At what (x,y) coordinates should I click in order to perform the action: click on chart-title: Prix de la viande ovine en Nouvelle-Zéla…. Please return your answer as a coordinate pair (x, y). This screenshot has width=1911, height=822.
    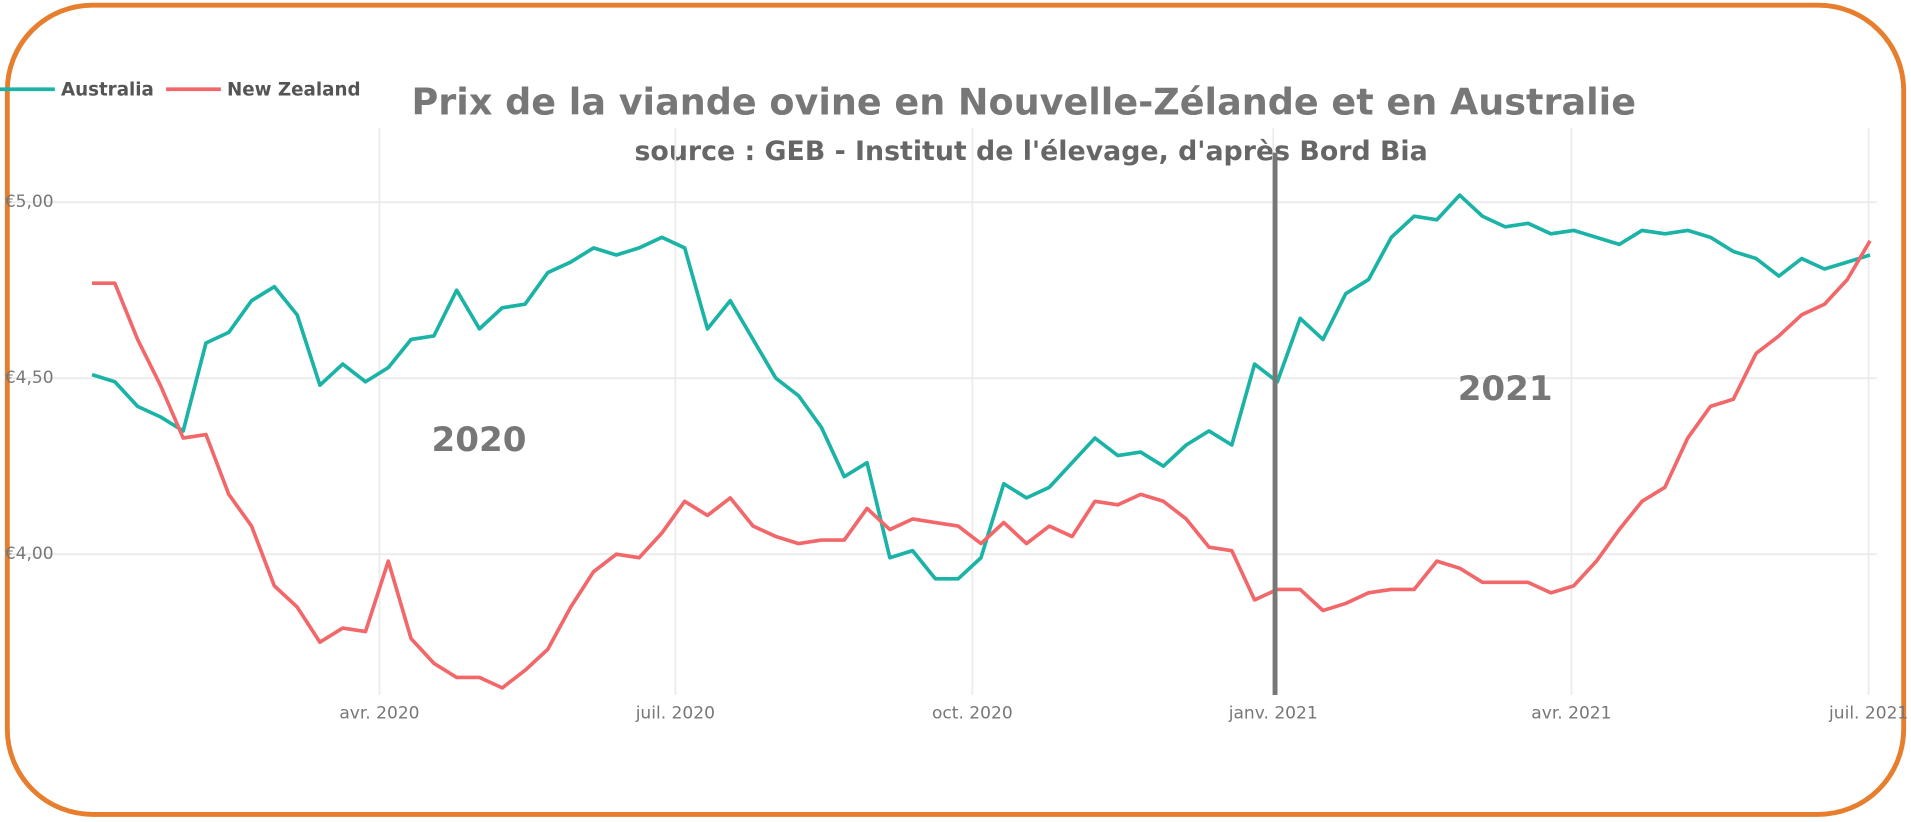
    Looking at the image, I should click on (1024, 101).